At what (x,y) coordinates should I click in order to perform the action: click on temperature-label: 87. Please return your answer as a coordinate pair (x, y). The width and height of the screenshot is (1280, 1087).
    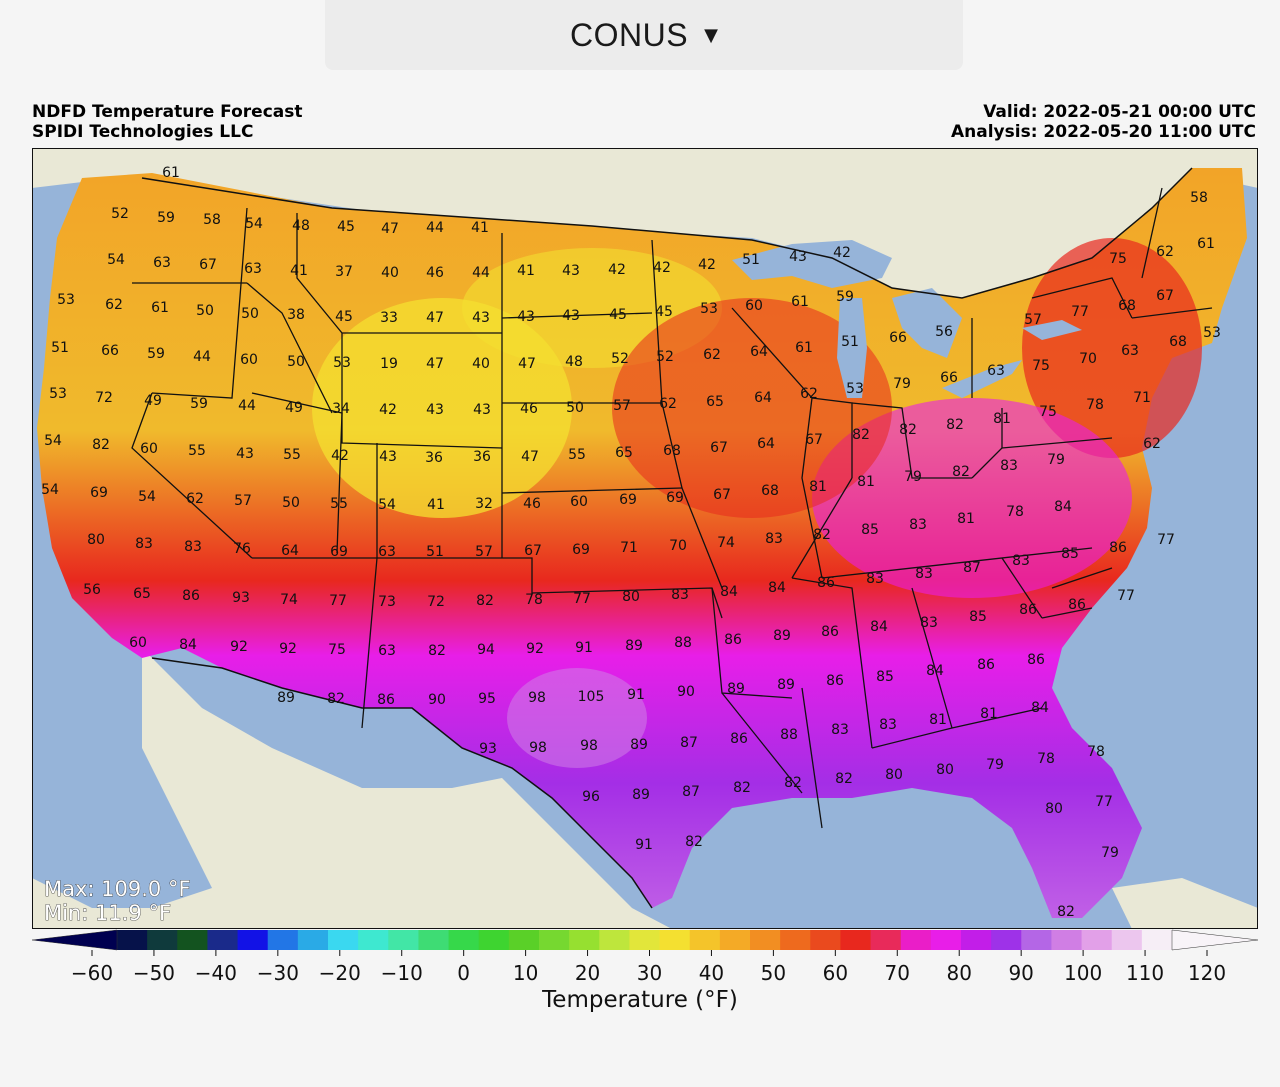
    Looking at the image, I should click on (691, 792).